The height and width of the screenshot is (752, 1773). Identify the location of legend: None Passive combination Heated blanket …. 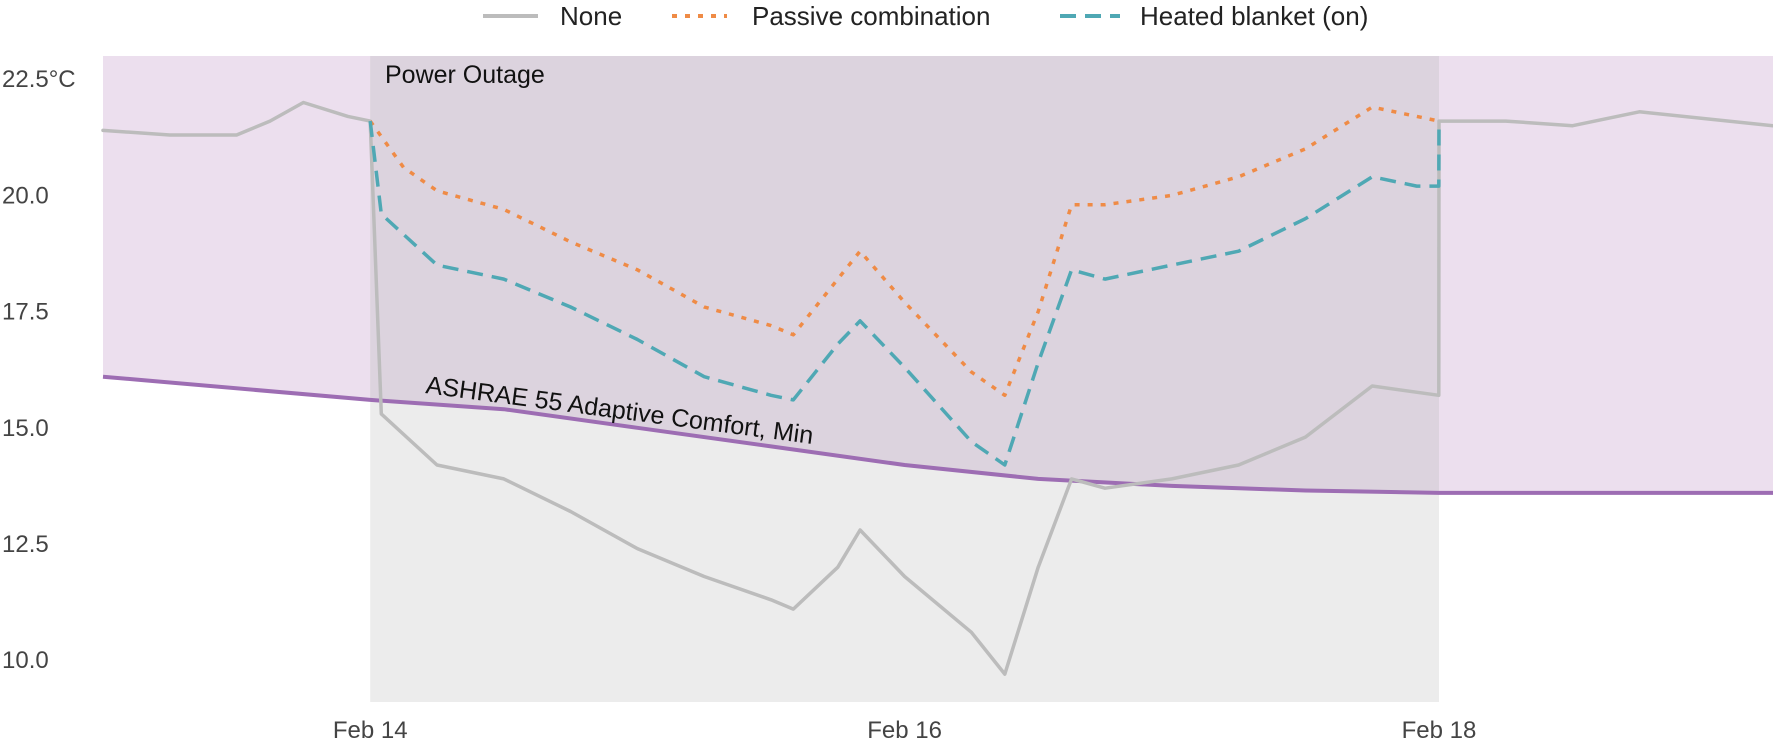
(925, 16).